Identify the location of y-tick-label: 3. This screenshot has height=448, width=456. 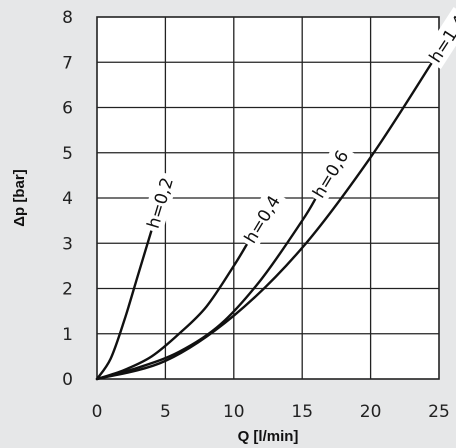
(67, 244).